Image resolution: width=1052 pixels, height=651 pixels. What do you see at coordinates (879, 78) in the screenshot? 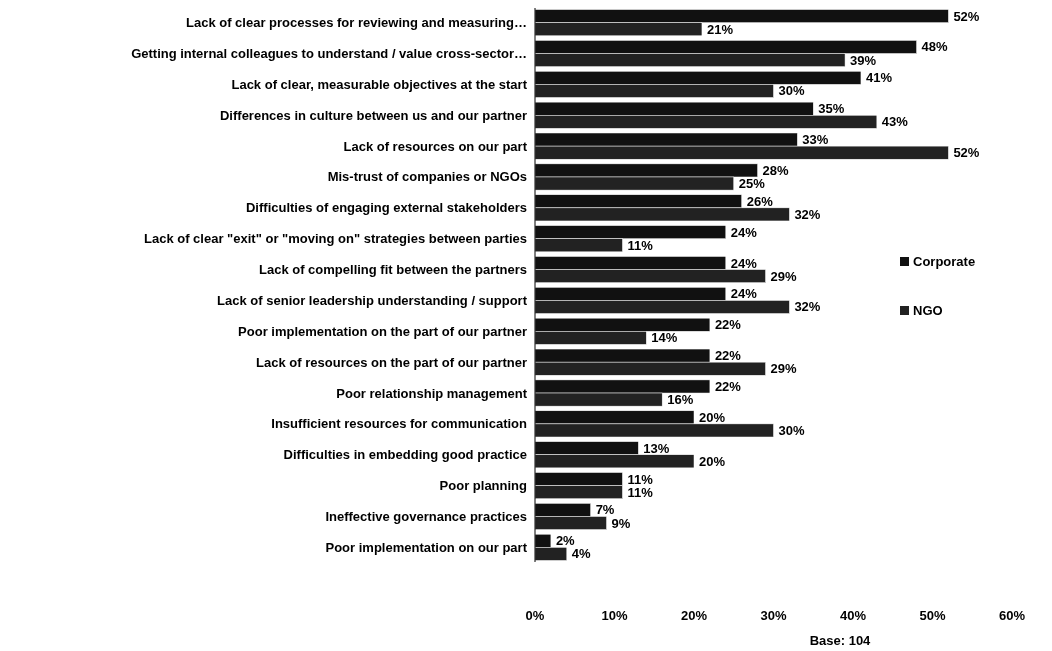
I see `data-label: 41%` at bounding box center [879, 78].